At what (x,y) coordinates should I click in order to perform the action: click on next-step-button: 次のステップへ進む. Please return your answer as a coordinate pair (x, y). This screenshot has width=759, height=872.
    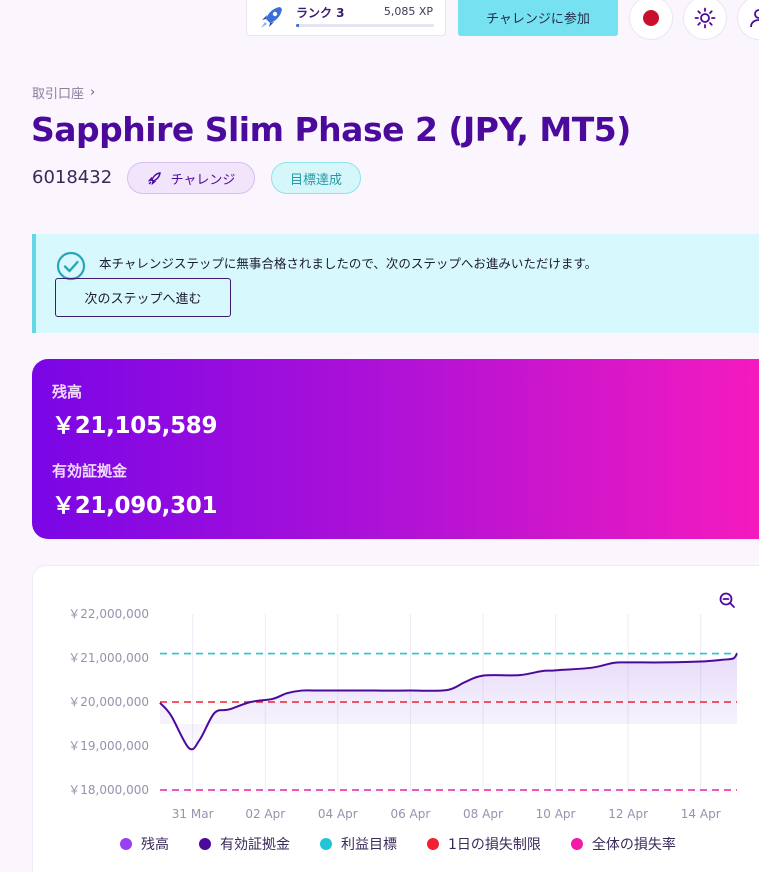
    Looking at the image, I should click on (143, 297).